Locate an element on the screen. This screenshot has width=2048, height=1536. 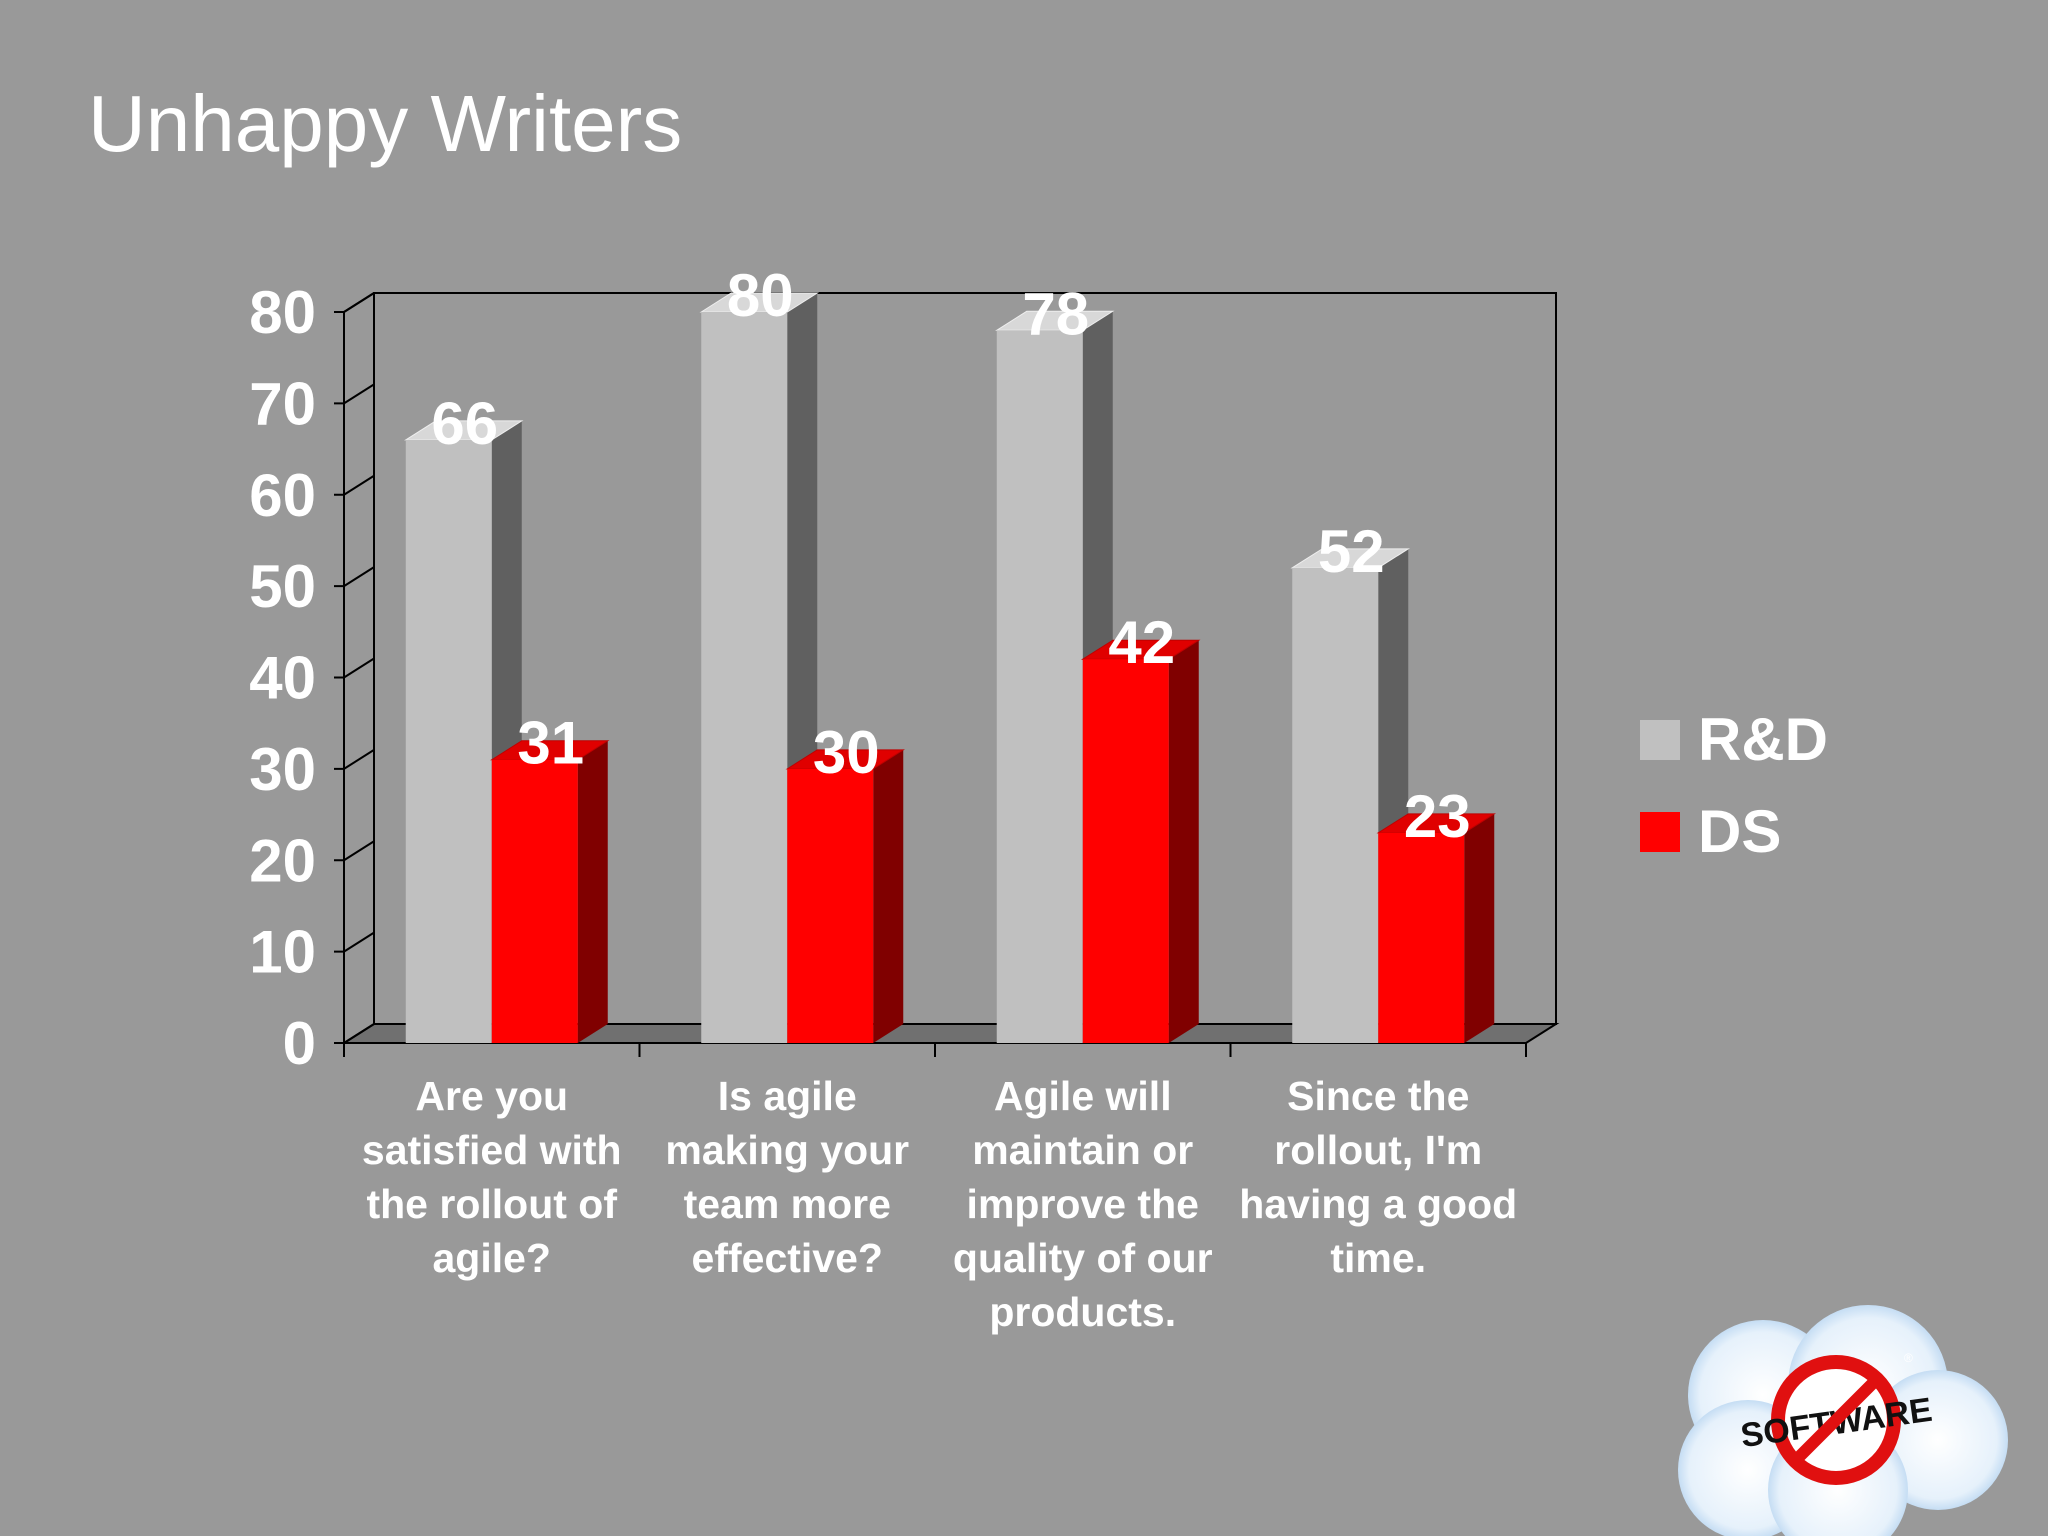
data-label: 31 is located at coordinates (550, 743).